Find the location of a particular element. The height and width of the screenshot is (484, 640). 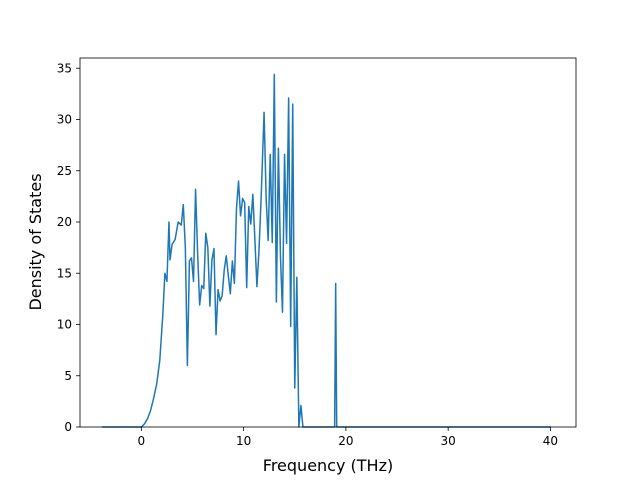

x-tick-label-20: 20 is located at coordinates (345, 441).